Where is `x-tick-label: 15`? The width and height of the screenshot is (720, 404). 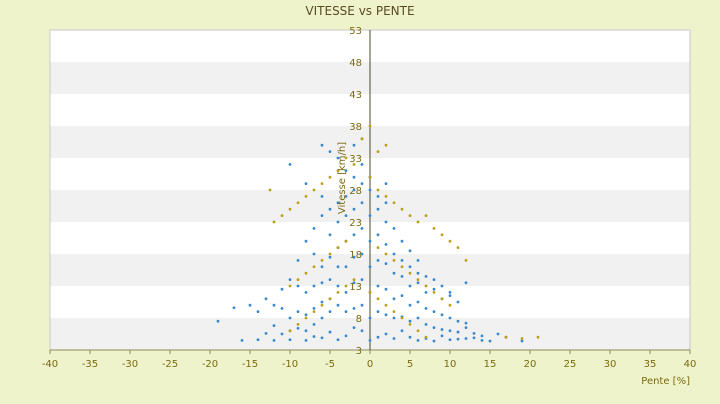 x-tick-label: 15 is located at coordinates (490, 364).